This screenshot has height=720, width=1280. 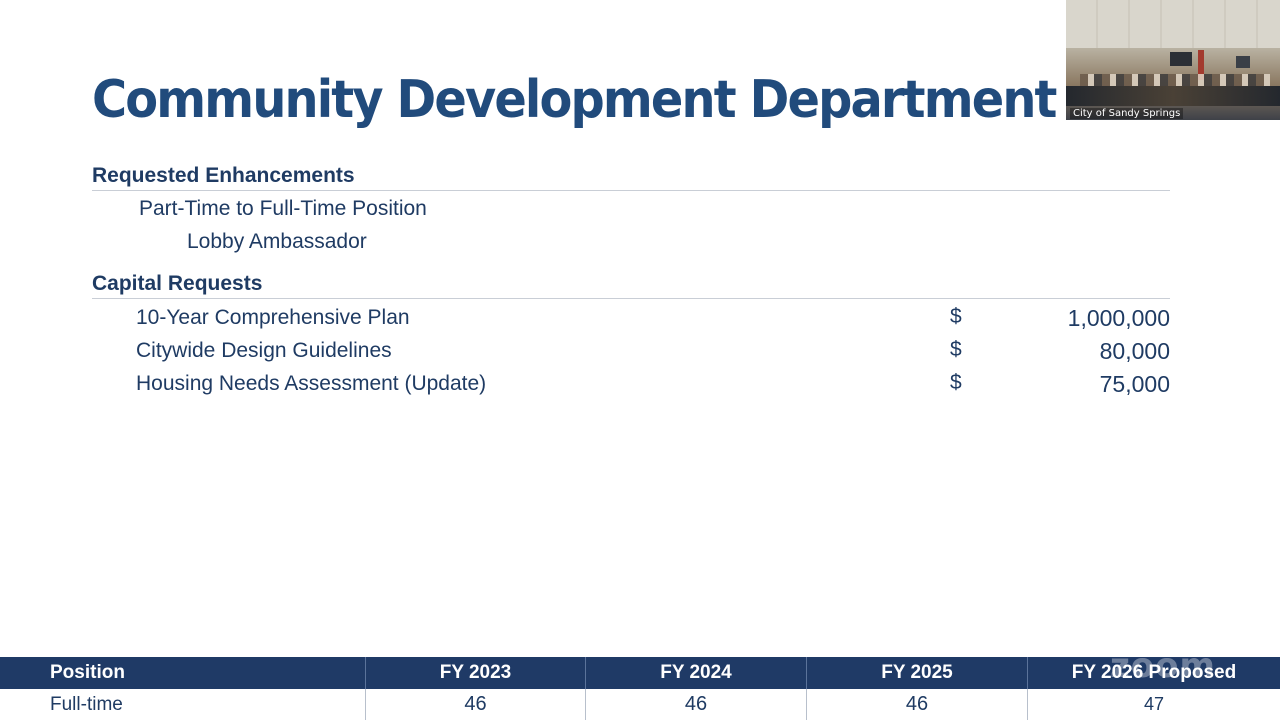 I want to click on capital-item-amount: 1,000,000, so click(x=1118, y=318).